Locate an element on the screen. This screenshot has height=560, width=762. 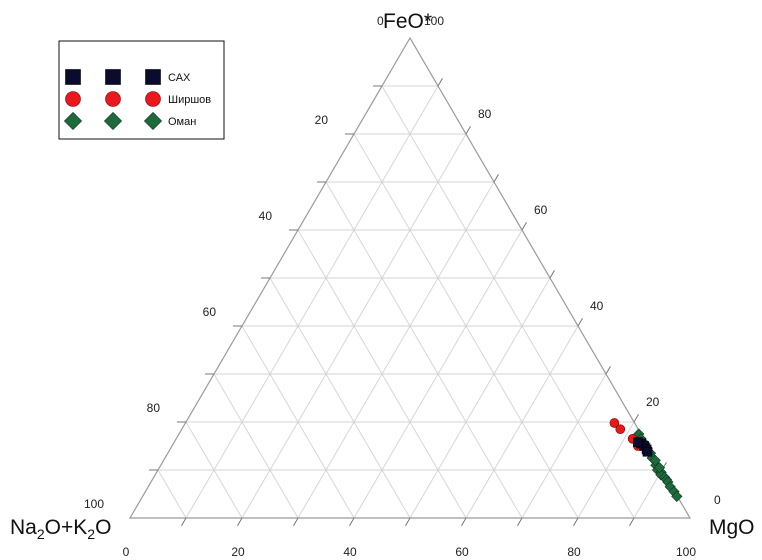
data-points is located at coordinates (646, 460).